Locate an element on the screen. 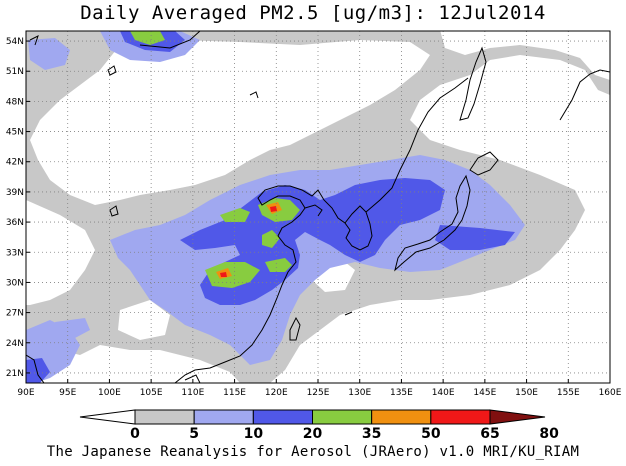 The height and width of the screenshot is (466, 626). tick-label-lon: 110E is located at coordinates (192, 393).